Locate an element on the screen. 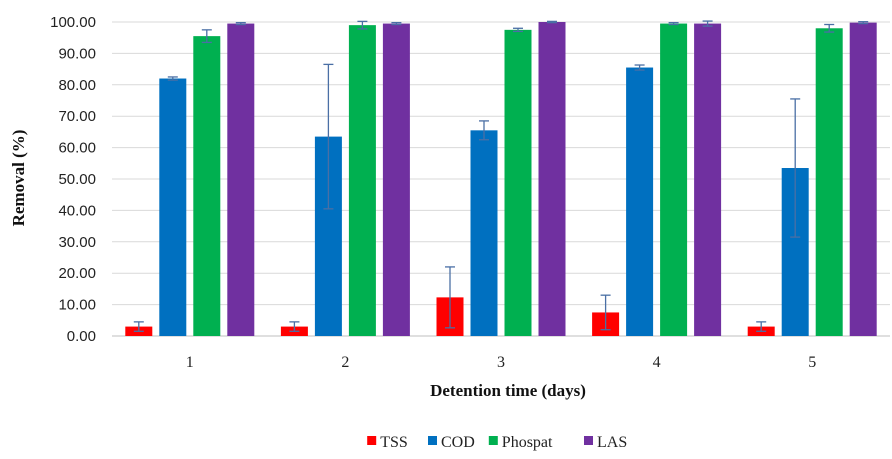 The width and height of the screenshot is (892, 459). legend-item-tss: TSS is located at coordinates (387, 442).